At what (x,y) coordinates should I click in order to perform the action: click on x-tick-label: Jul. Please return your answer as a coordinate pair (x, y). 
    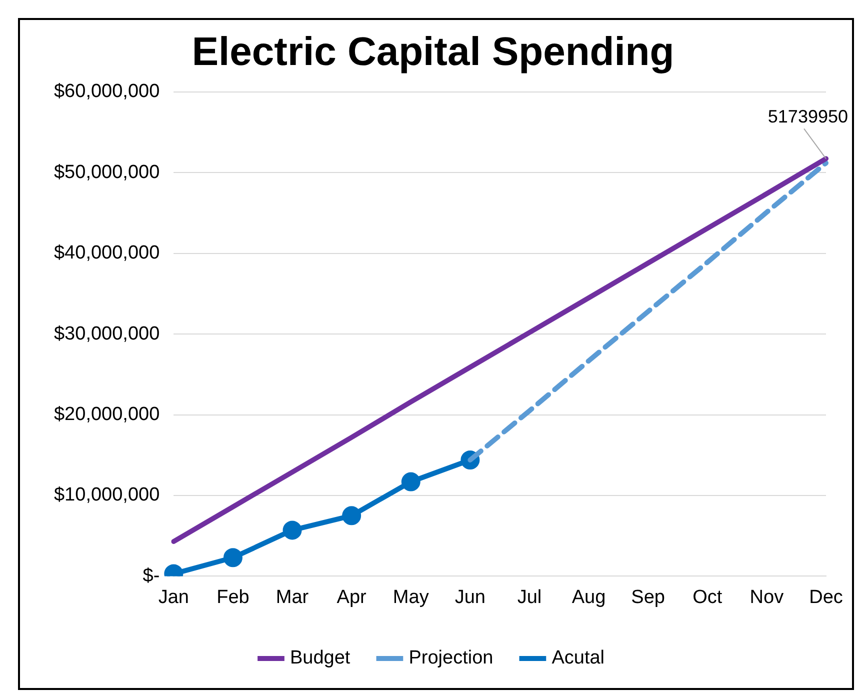
    Looking at the image, I should click on (529, 597).